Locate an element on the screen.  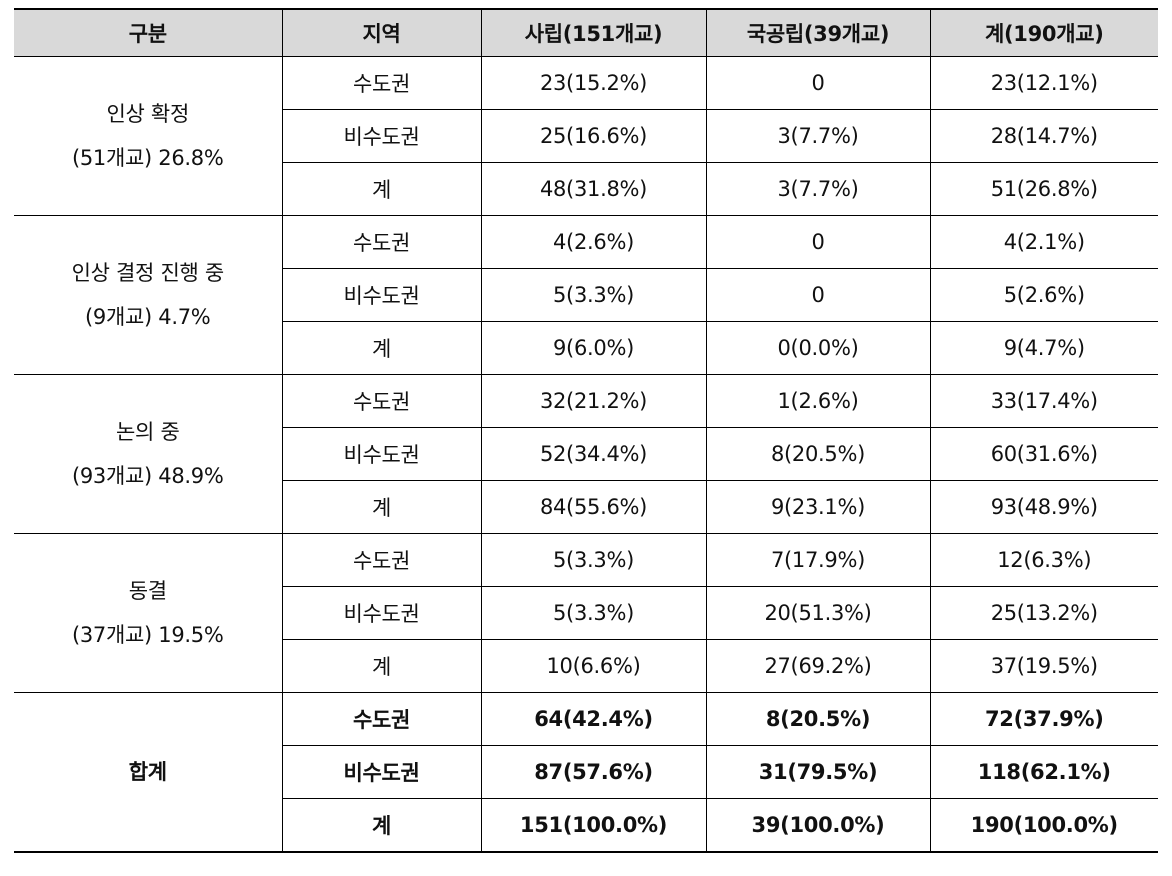
total-cell: 4(2.1%) is located at coordinates (1043, 242).